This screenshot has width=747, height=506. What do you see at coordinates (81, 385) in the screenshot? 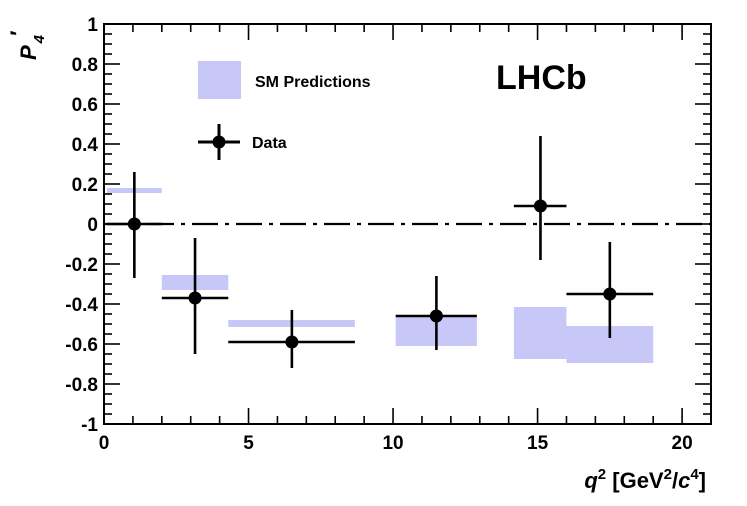
I see `y-tick-label-9: -0.8` at bounding box center [81, 385].